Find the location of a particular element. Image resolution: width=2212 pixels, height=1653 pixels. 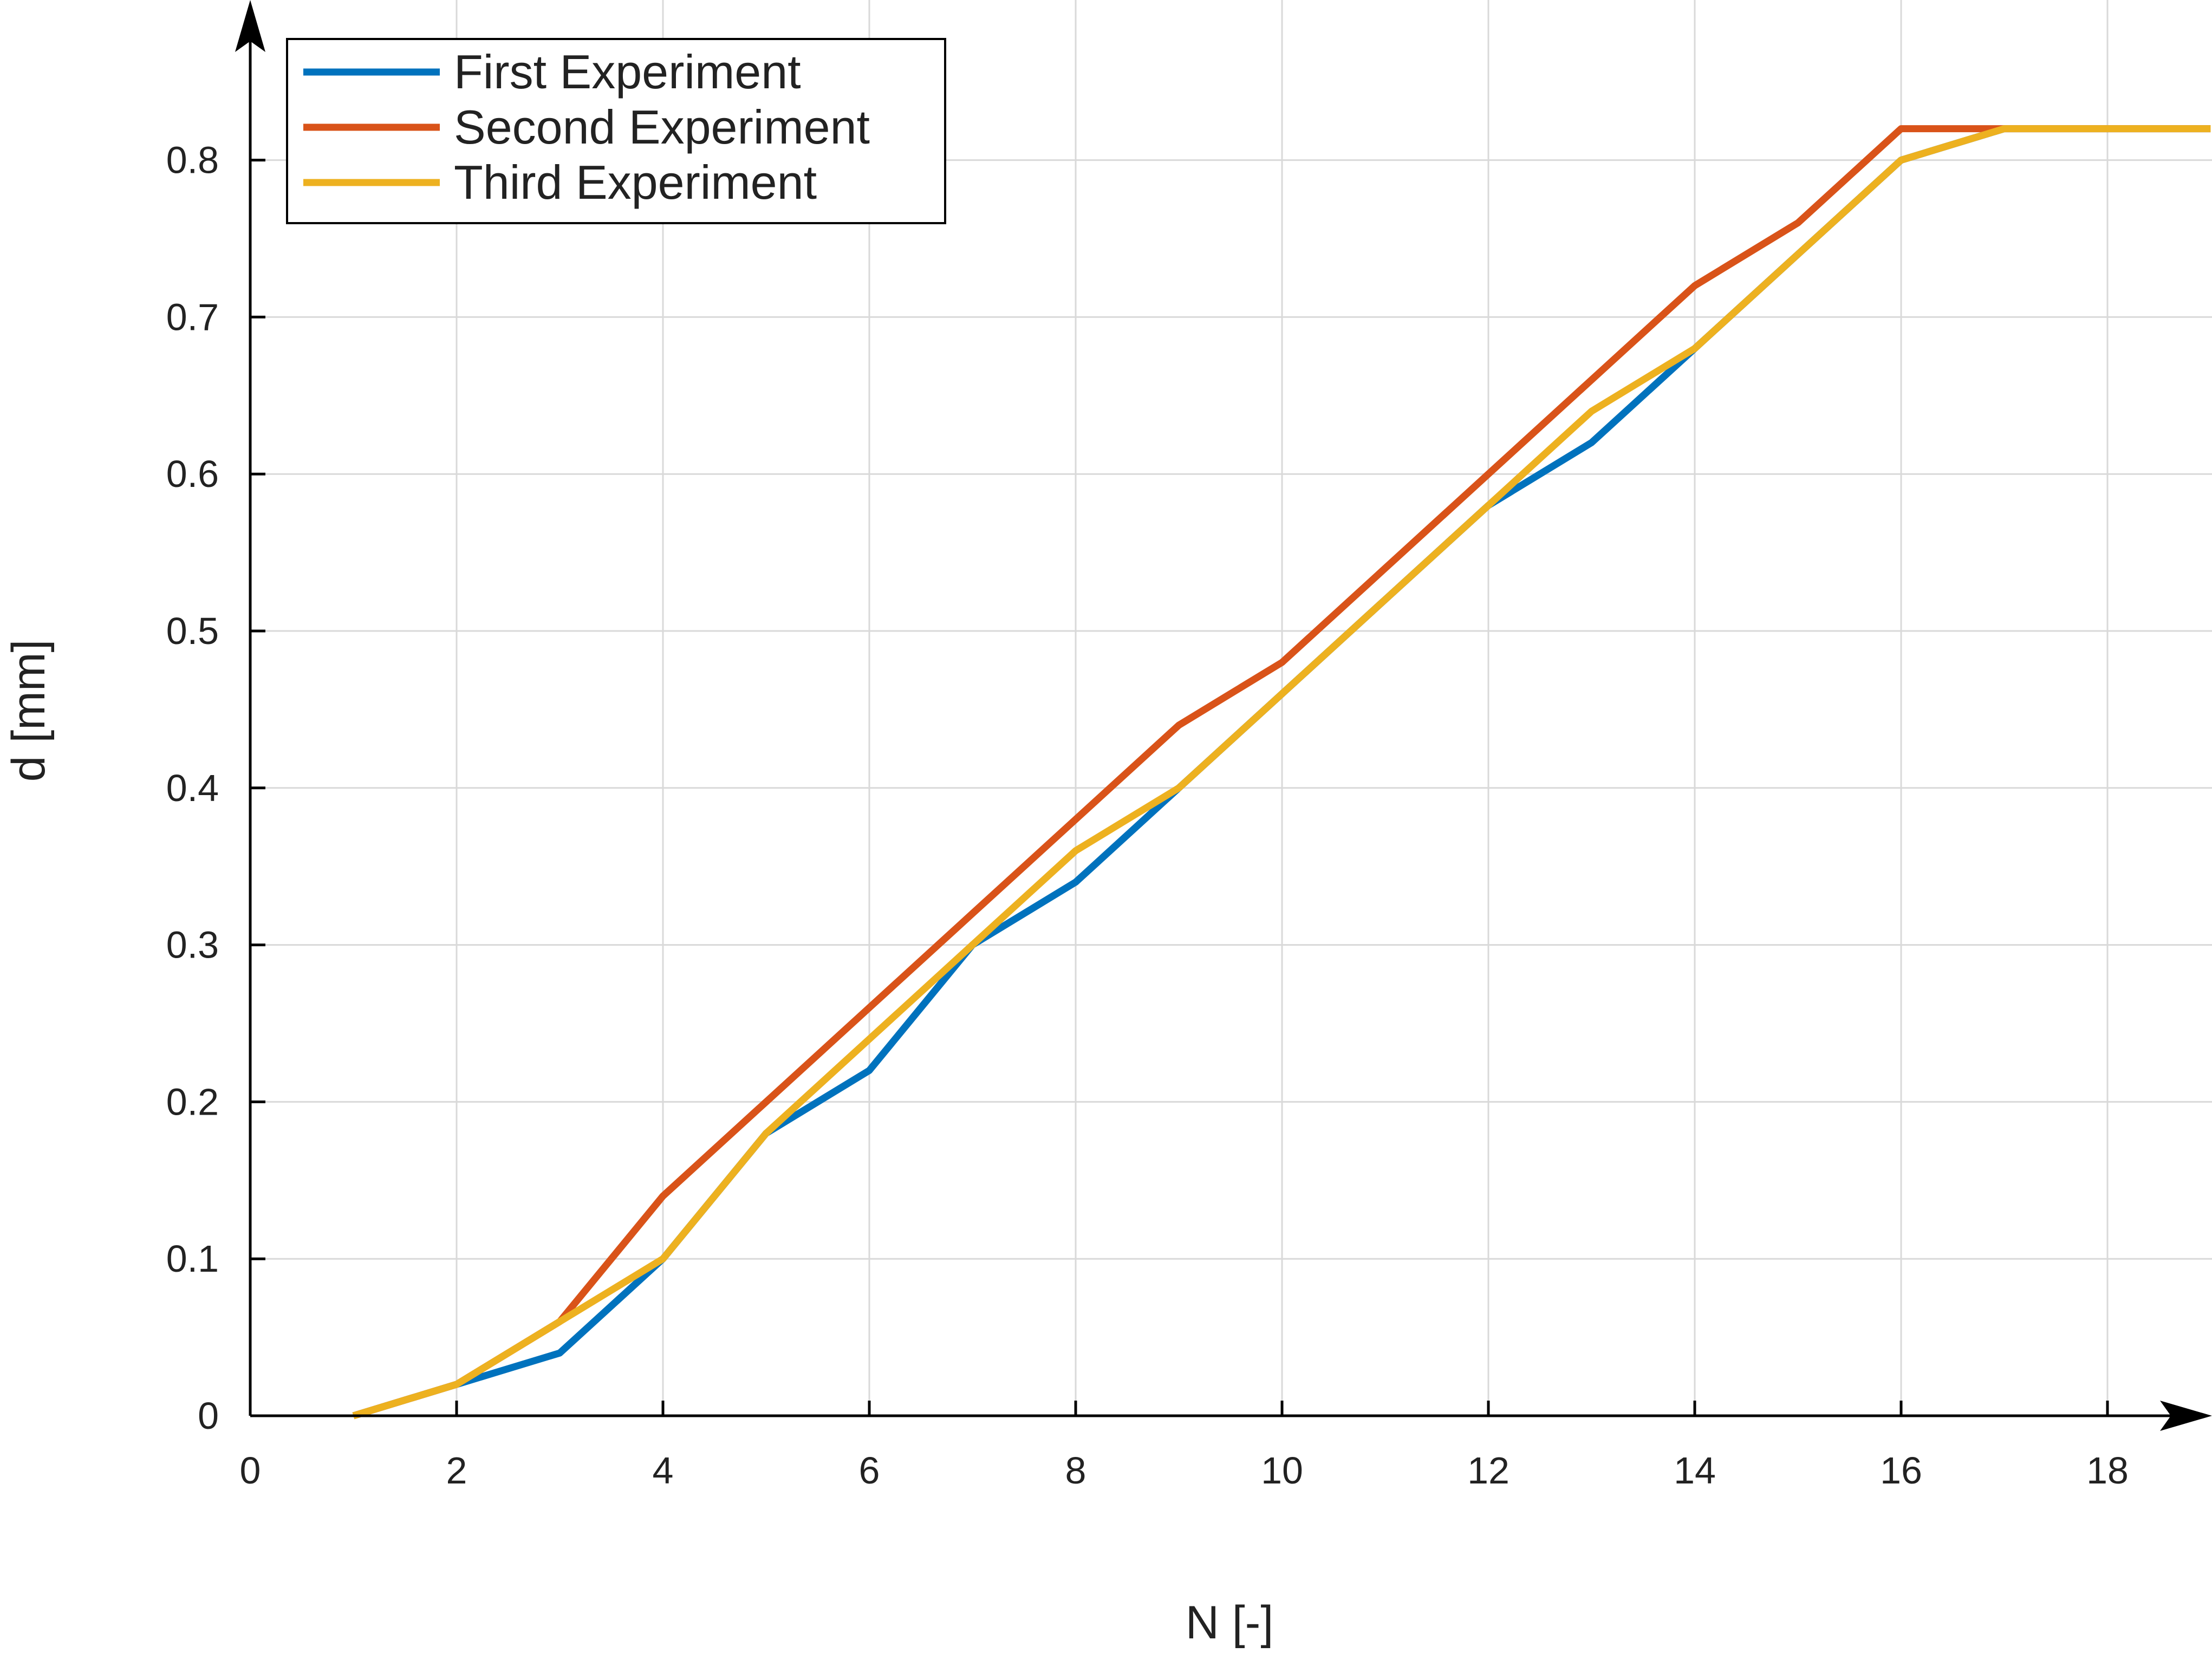

x-tick-label: 2 is located at coordinates (456, 1470).